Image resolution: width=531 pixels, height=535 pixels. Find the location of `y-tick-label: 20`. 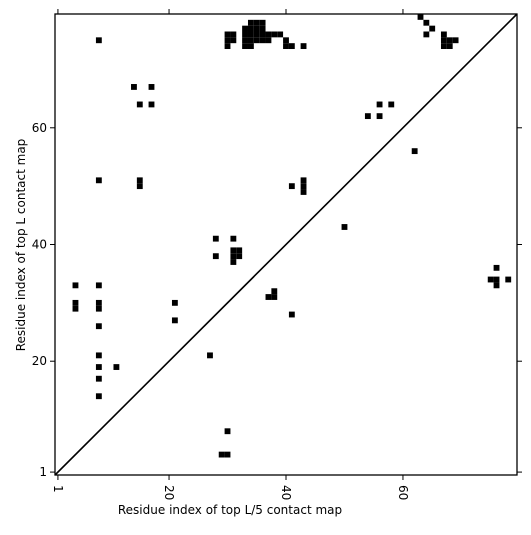

y-tick-label: 20 is located at coordinates (39, 361).